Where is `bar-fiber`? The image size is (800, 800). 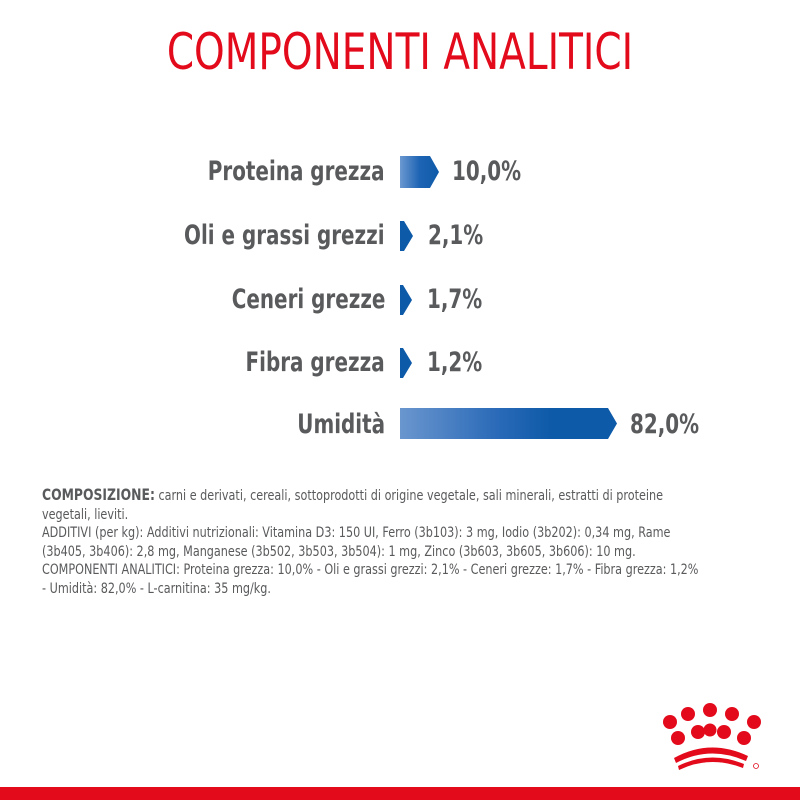
bar-fiber is located at coordinates (406, 363).